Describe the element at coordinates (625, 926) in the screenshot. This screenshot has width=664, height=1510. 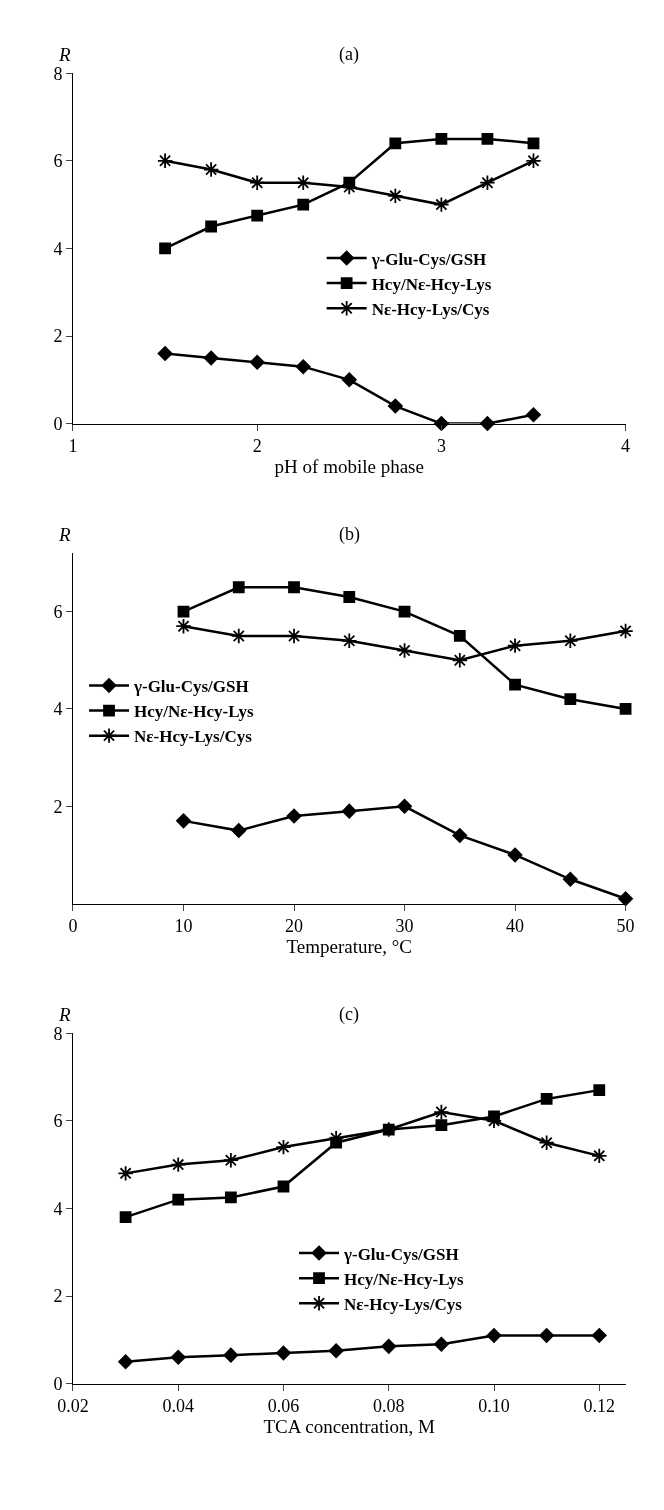
I see `x-tick-label: 50` at that location.